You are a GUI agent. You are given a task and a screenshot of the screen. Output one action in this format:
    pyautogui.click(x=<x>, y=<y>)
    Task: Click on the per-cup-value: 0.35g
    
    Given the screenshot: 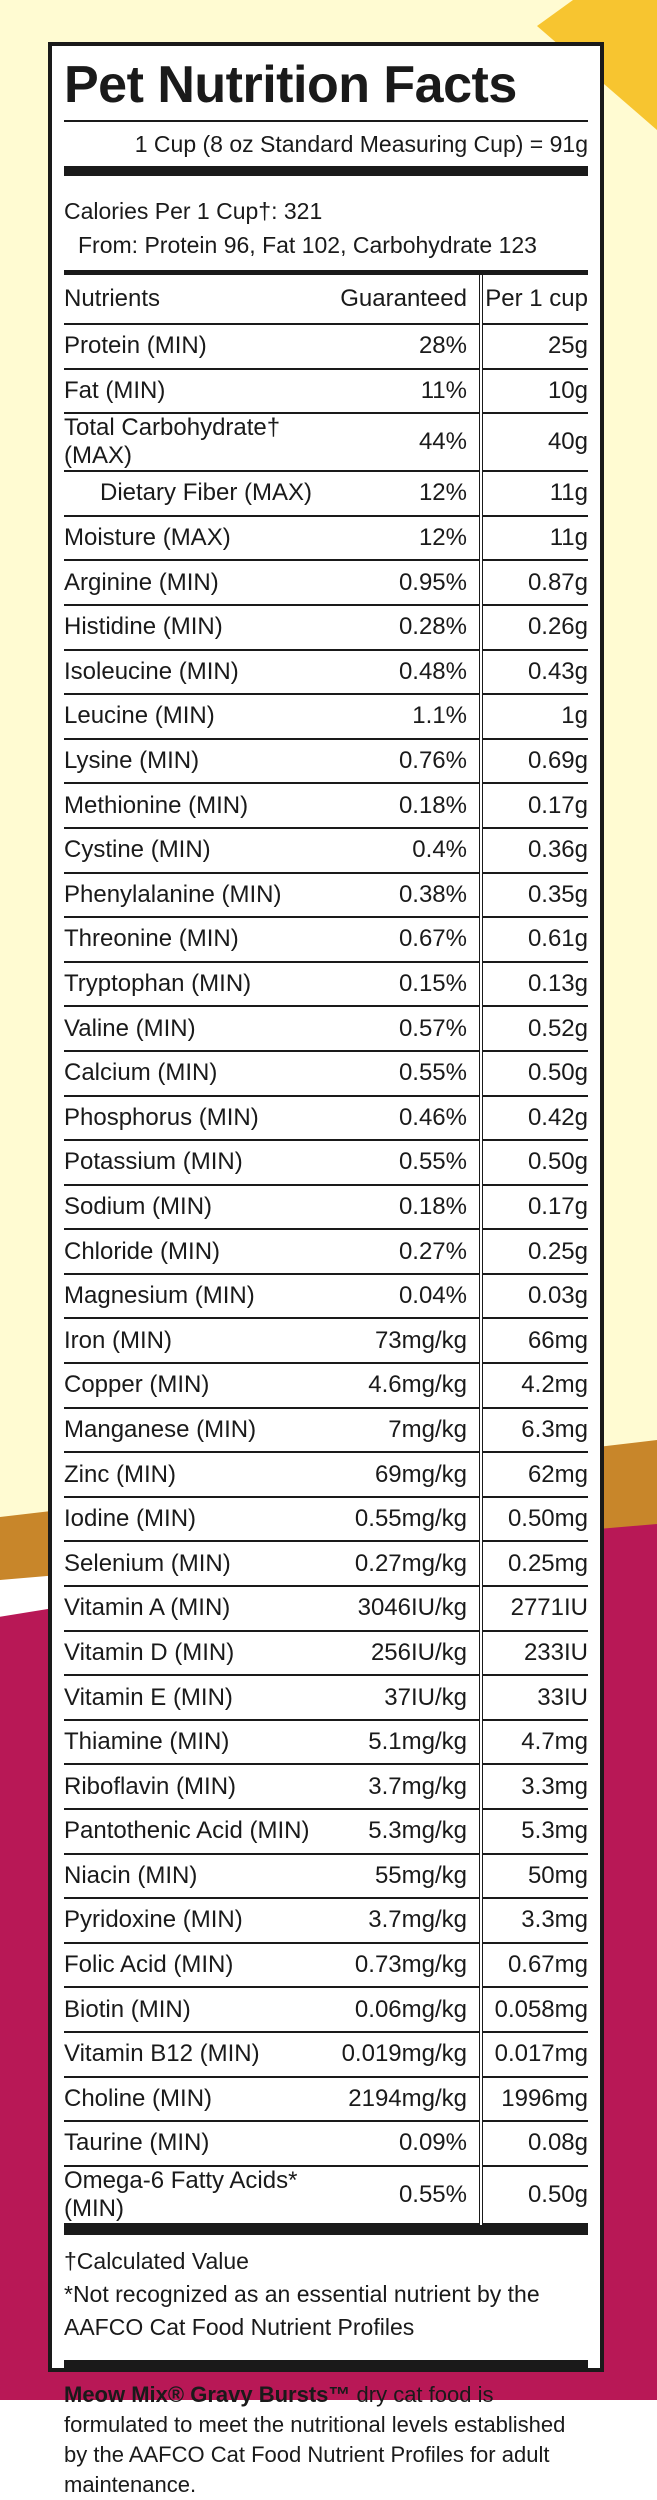 What is the action you would take?
    pyautogui.click(x=534, y=895)
    